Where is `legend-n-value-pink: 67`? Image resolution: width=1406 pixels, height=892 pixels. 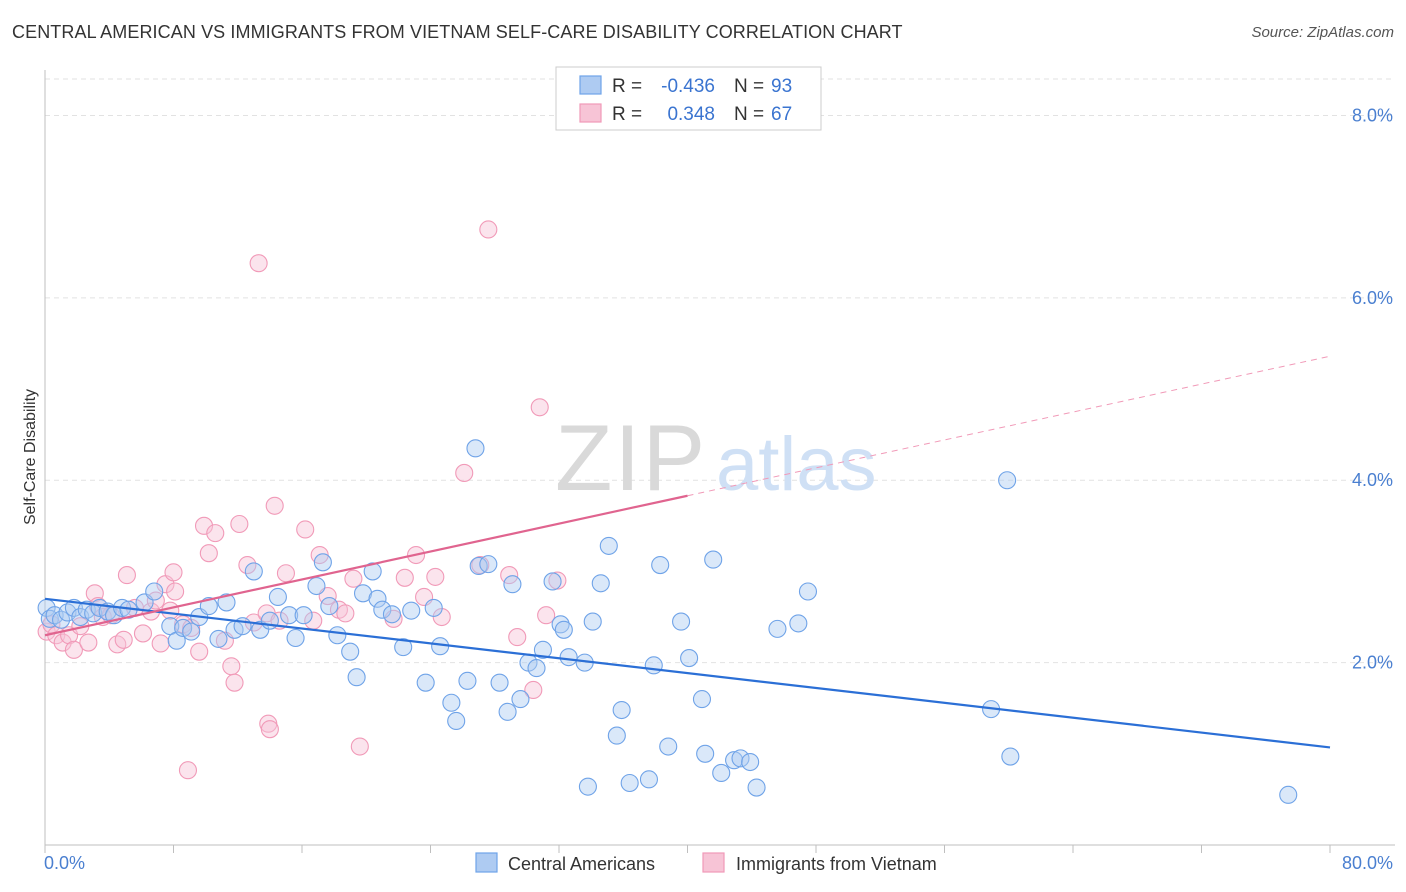
legend-n-value-pink: 67 is located at coordinates (781, 114).